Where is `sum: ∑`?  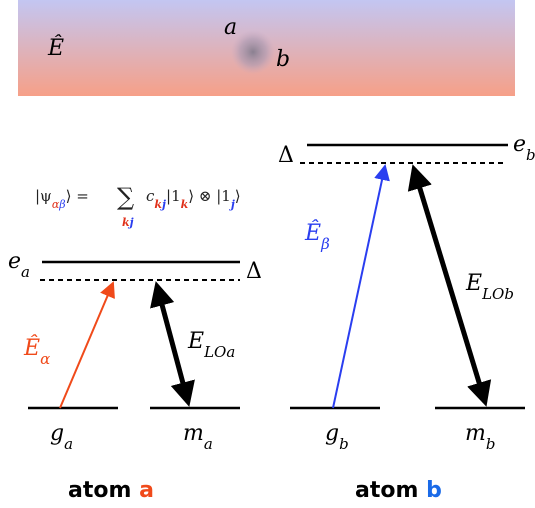
sum: ∑ is located at coordinates (125, 197).